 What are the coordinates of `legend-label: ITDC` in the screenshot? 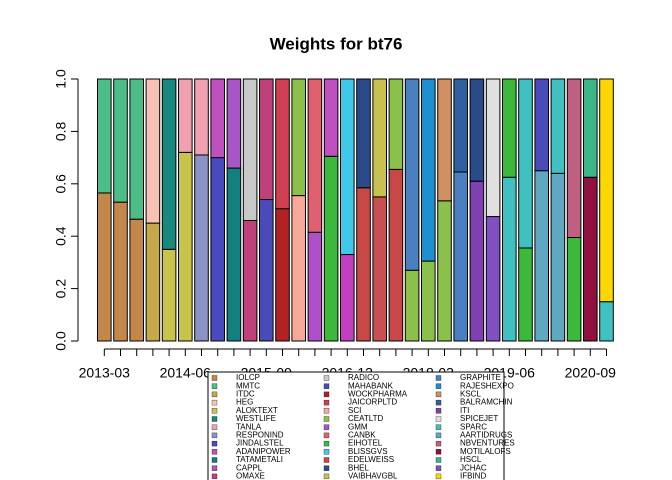 It's located at (245, 394).